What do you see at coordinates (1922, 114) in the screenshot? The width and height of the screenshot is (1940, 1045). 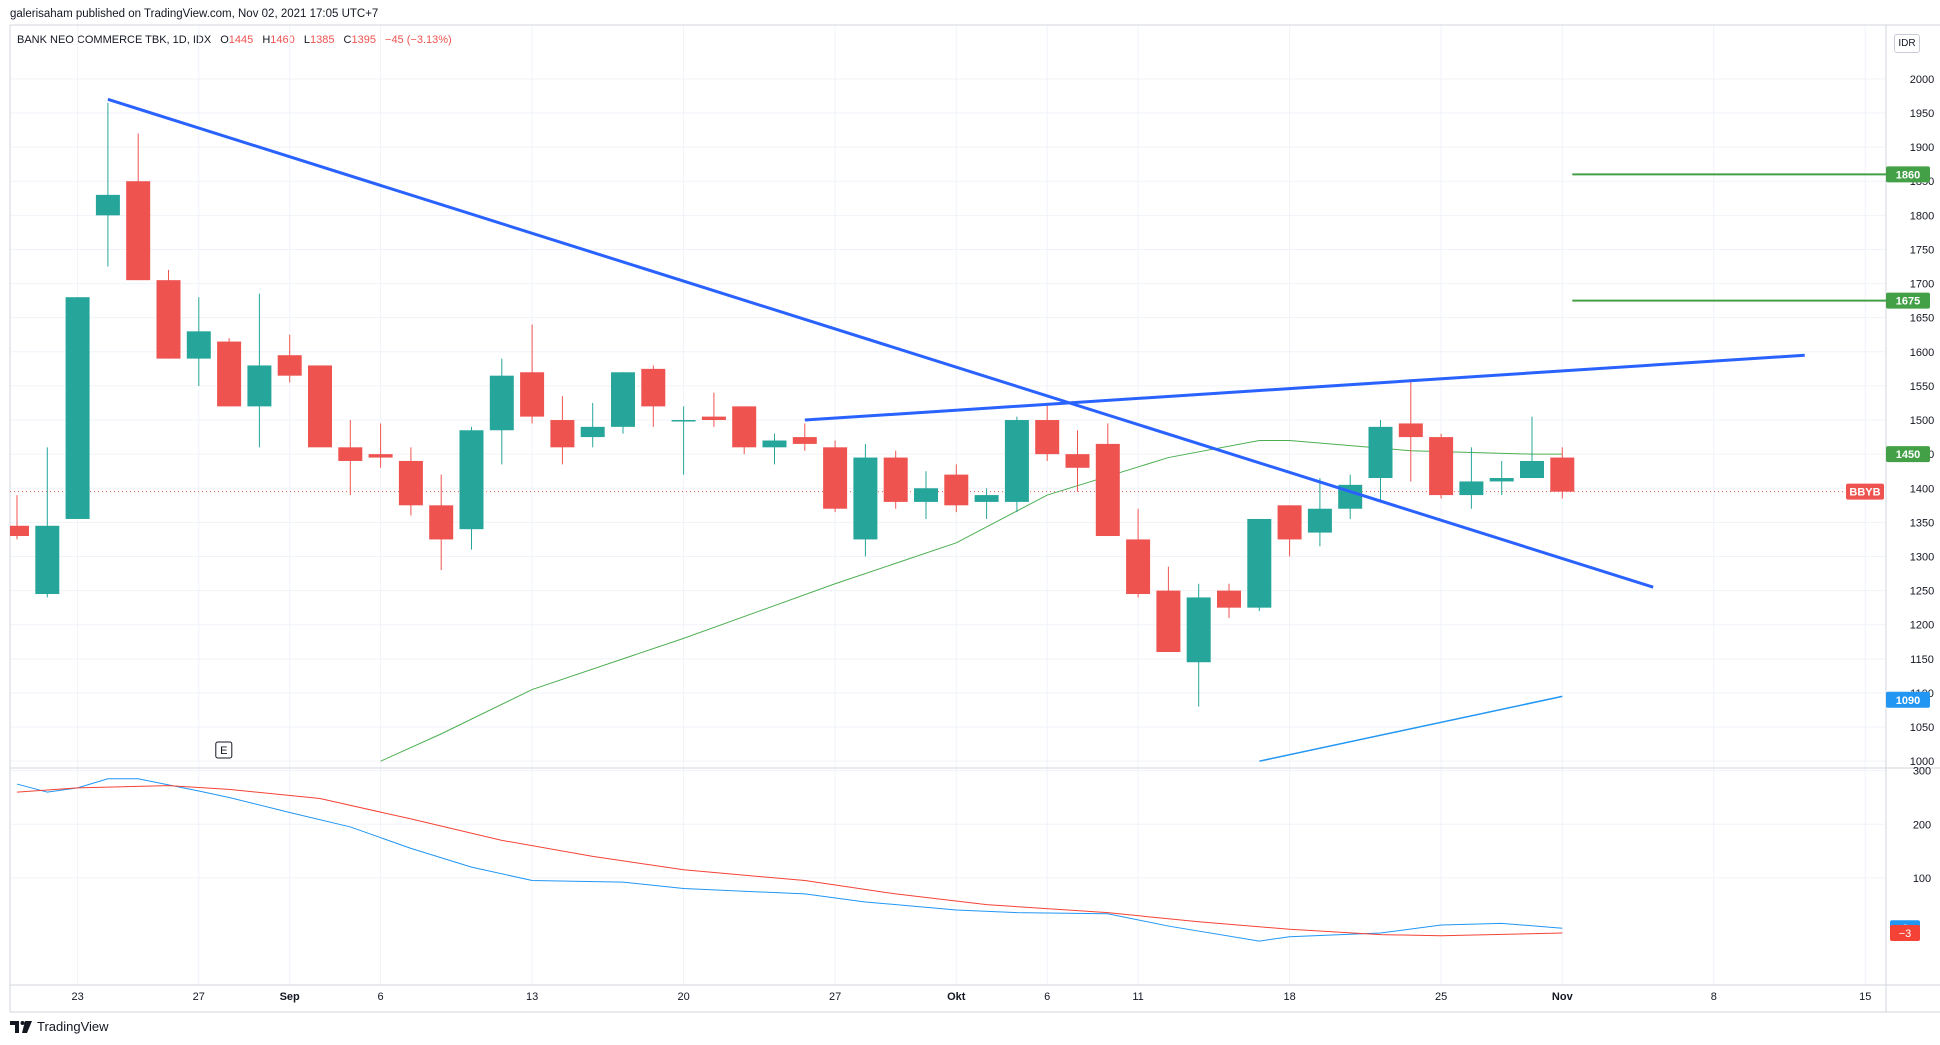 I see `y-tick-label: 1950` at bounding box center [1922, 114].